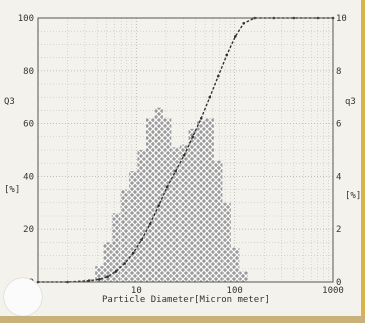 This screenshot has height=323, width=365. Describe the element at coordinates (186, 300) in the screenshot. I see `x-axis-label: Particle Diameter[Micron meter]` at that location.